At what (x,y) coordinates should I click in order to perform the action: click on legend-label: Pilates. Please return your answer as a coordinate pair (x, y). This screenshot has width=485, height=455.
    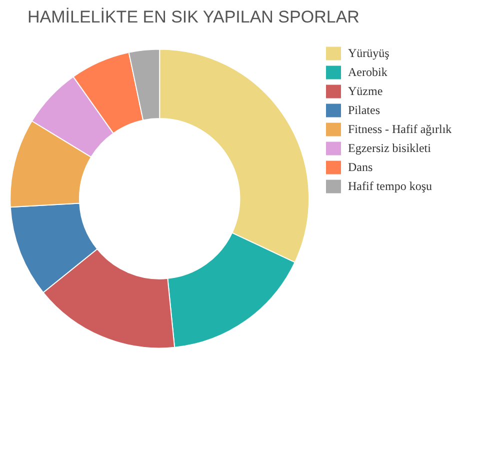
    Looking at the image, I should click on (364, 110).